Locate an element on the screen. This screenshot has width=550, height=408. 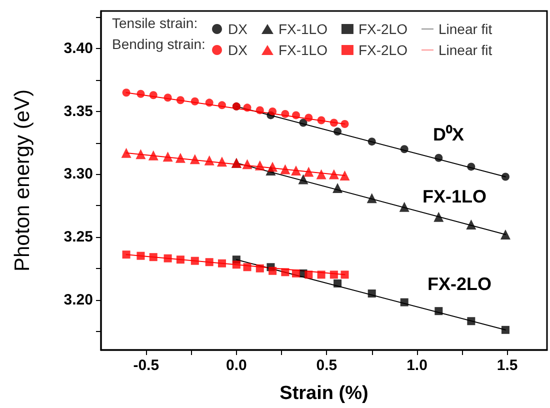
annotation: FX-2LO is located at coordinates (459, 284).